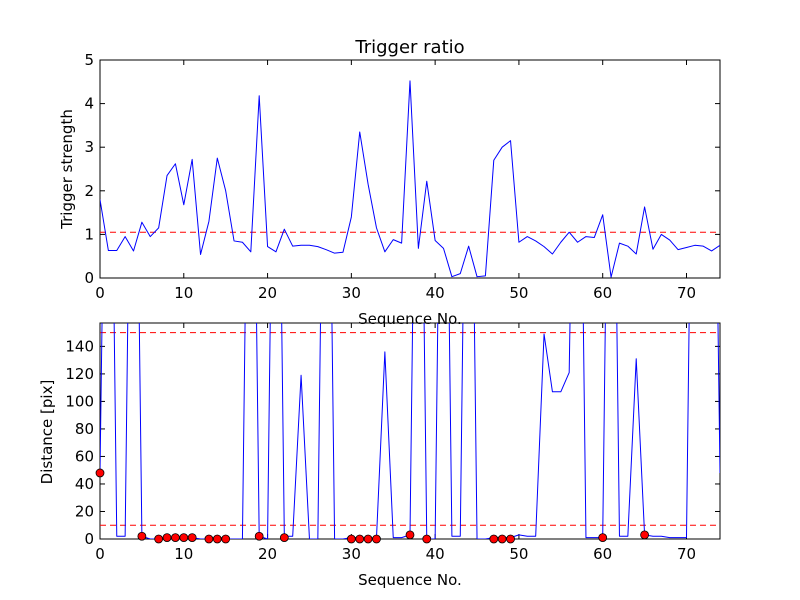 This screenshot has height=600, width=800. I want to click on y-tick-label: 5, so click(89, 60).